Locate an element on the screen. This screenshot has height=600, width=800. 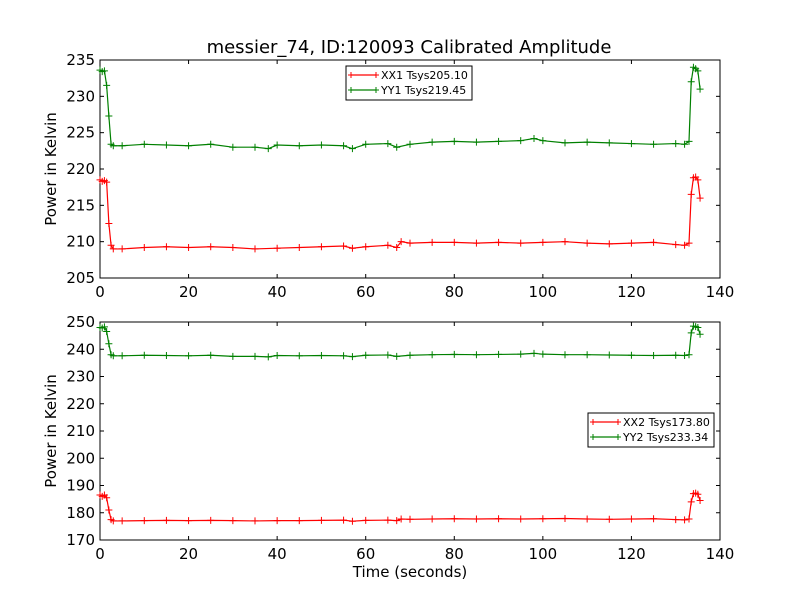
x-tick-label: 140 is located at coordinates (720, 292).